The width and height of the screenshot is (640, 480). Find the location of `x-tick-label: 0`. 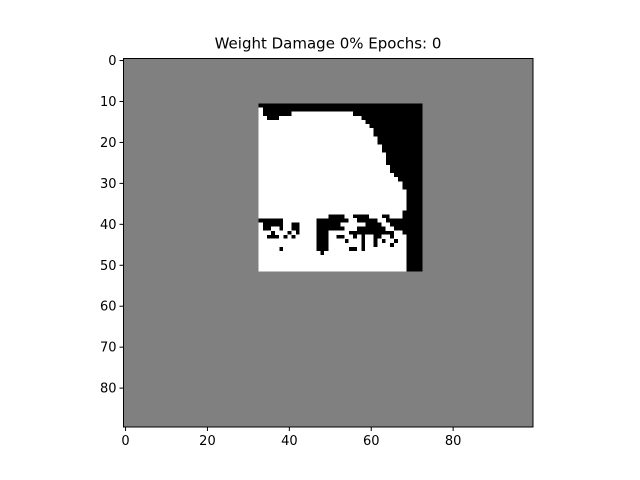

x-tick-label: 0 is located at coordinates (125, 441).